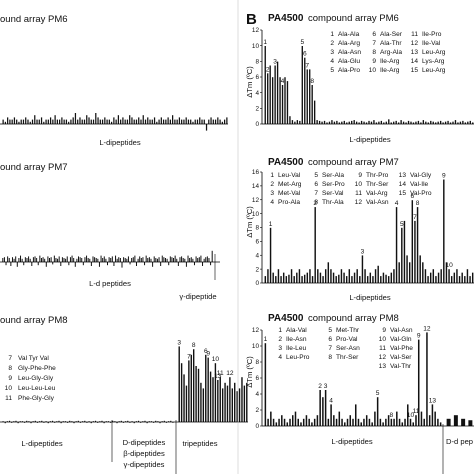 This screenshot has width=474, height=474. What do you see at coordinates (36, 378) in the screenshot?
I see `legend-label: Leu-Gly-Gly` at bounding box center [36, 378].